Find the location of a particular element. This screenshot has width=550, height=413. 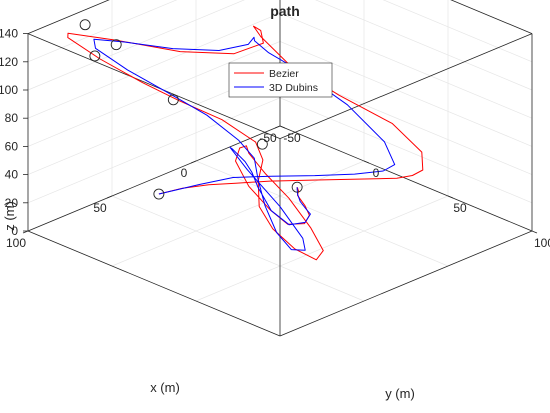

y-tick-label: 50 is located at coordinates (460, 208).